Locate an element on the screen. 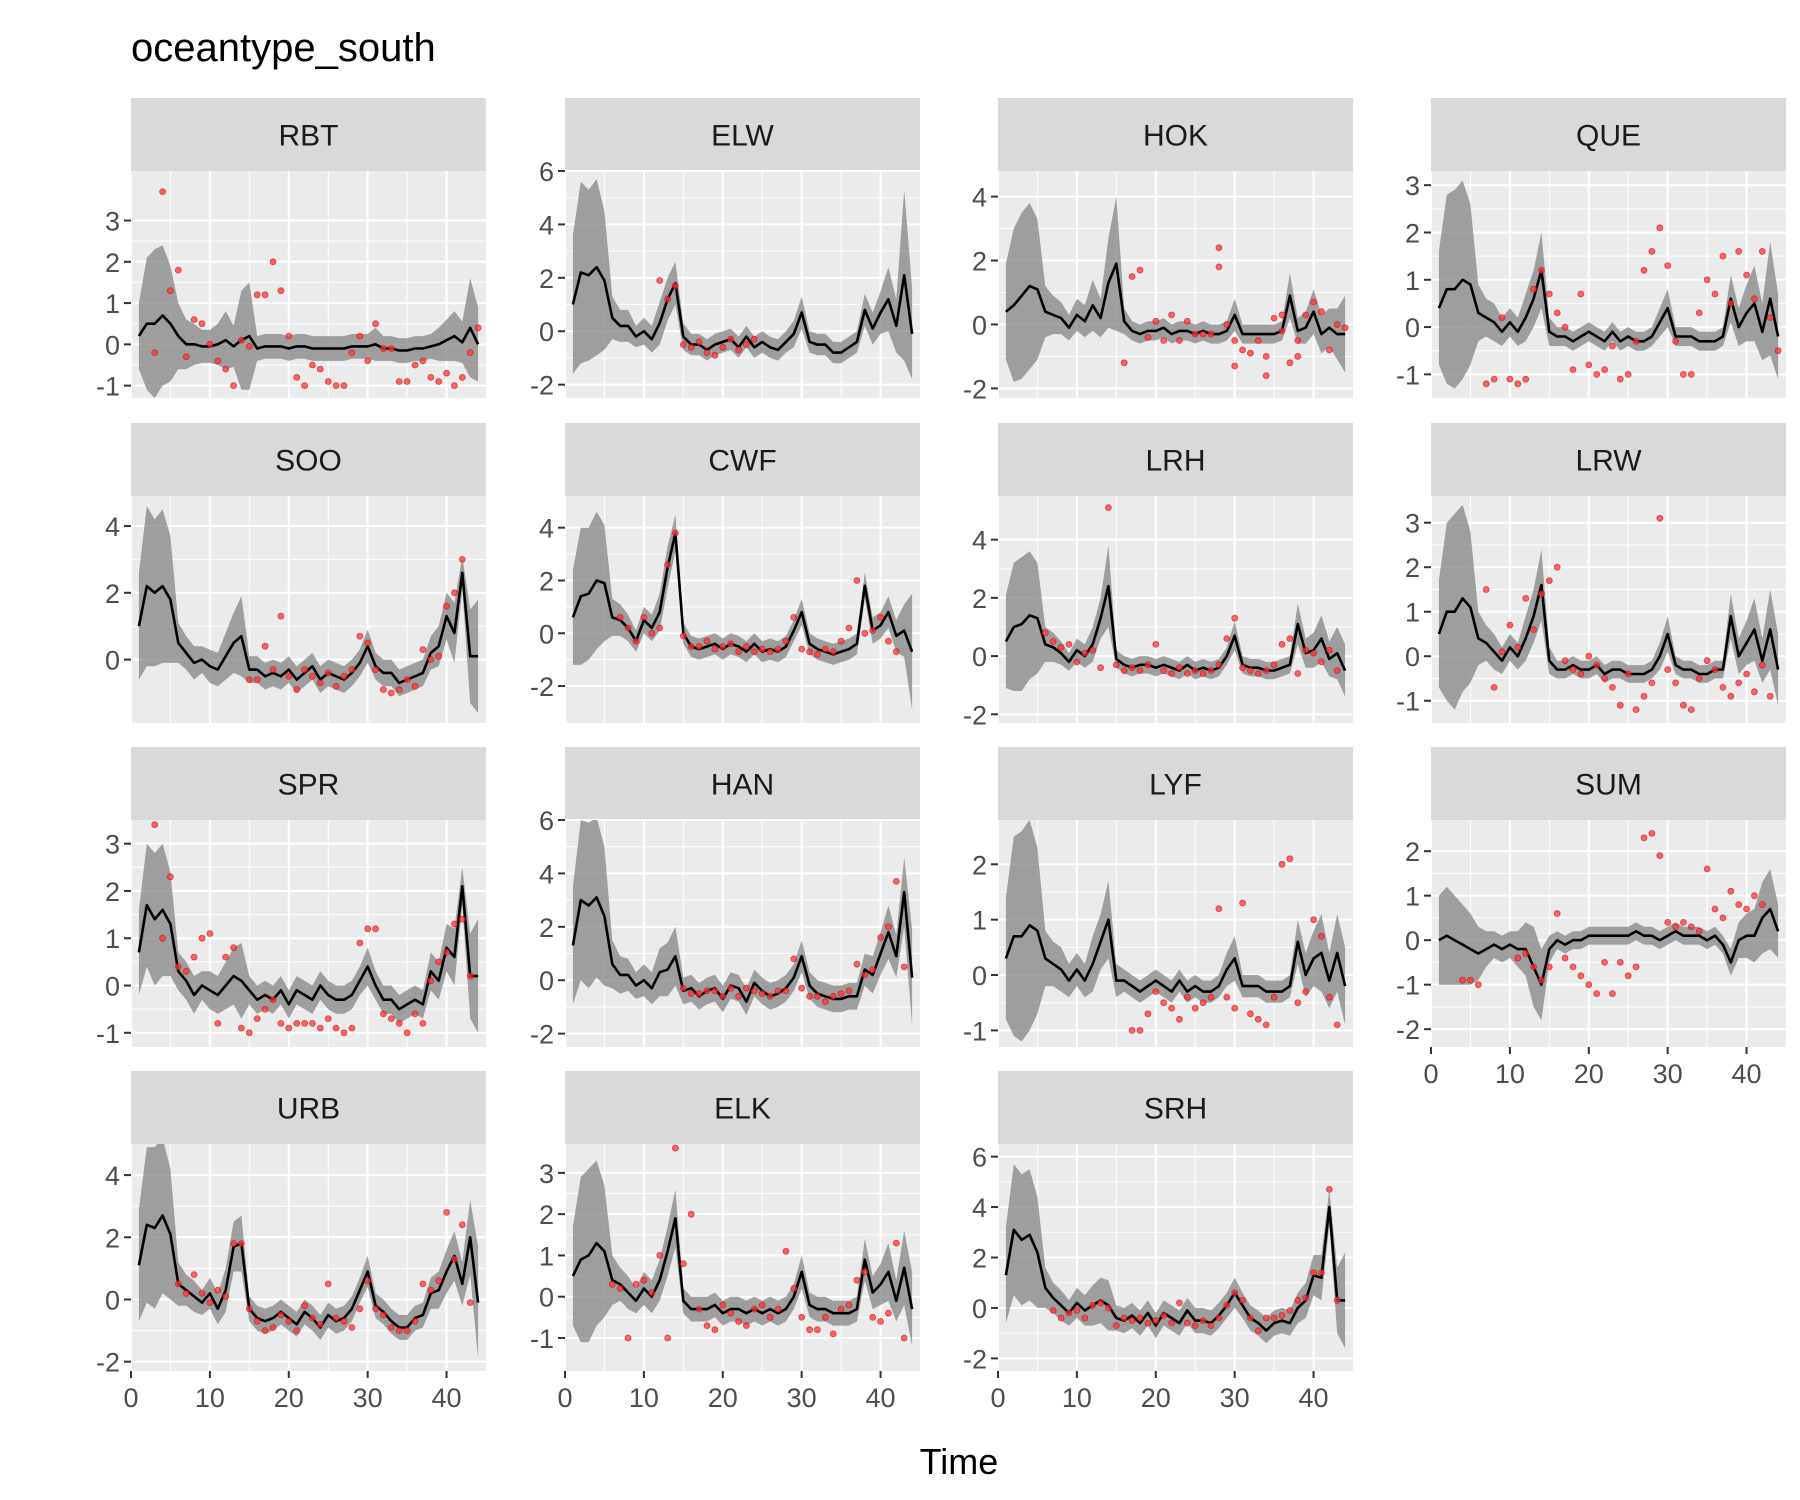 This screenshot has width=1800, height=1500. y-tick-label: -2 is located at coordinates (542, 687).